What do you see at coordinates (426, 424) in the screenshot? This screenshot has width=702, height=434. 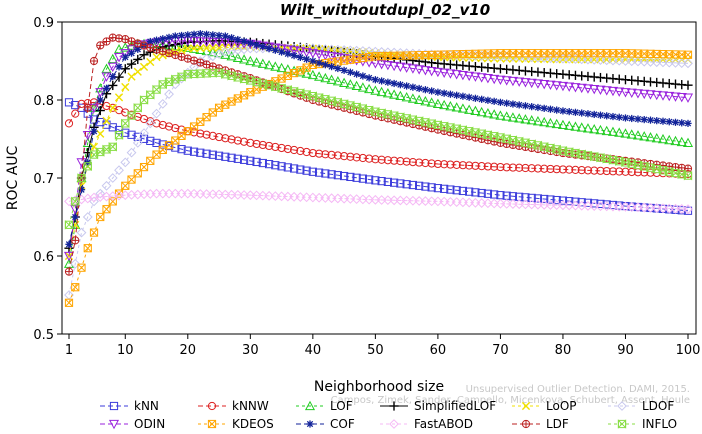 I see `legend-item-fastabod: FastABOD` at bounding box center [426, 424].